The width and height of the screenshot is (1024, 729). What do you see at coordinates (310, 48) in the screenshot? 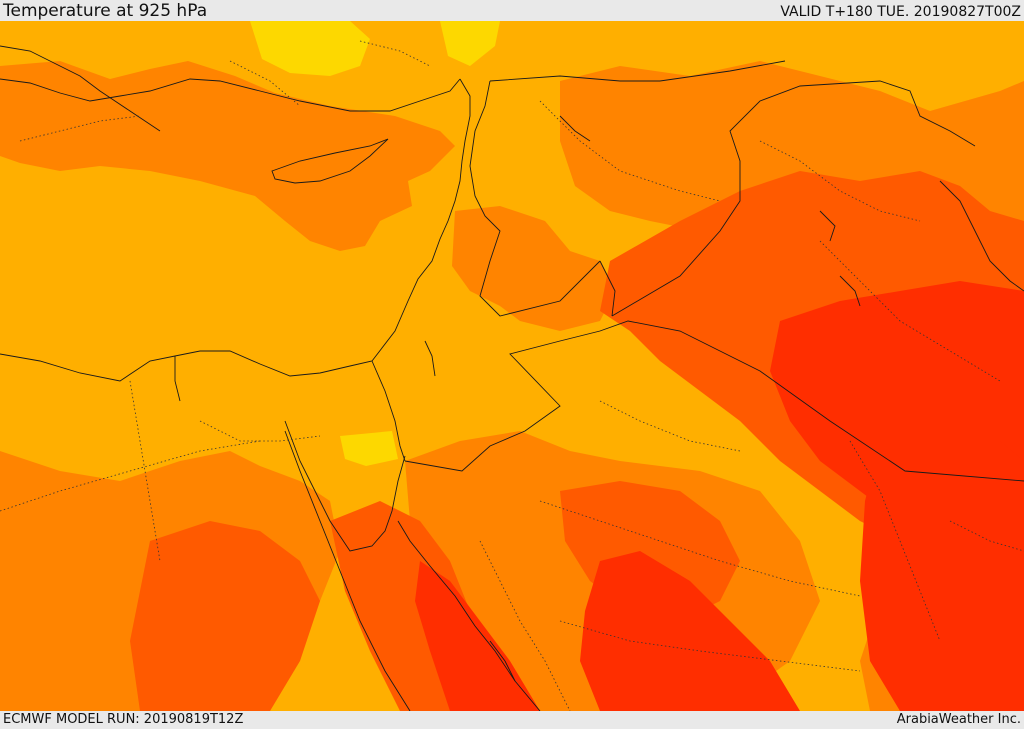
I see `temp-zone-light-yellow-north` at bounding box center [310, 48].